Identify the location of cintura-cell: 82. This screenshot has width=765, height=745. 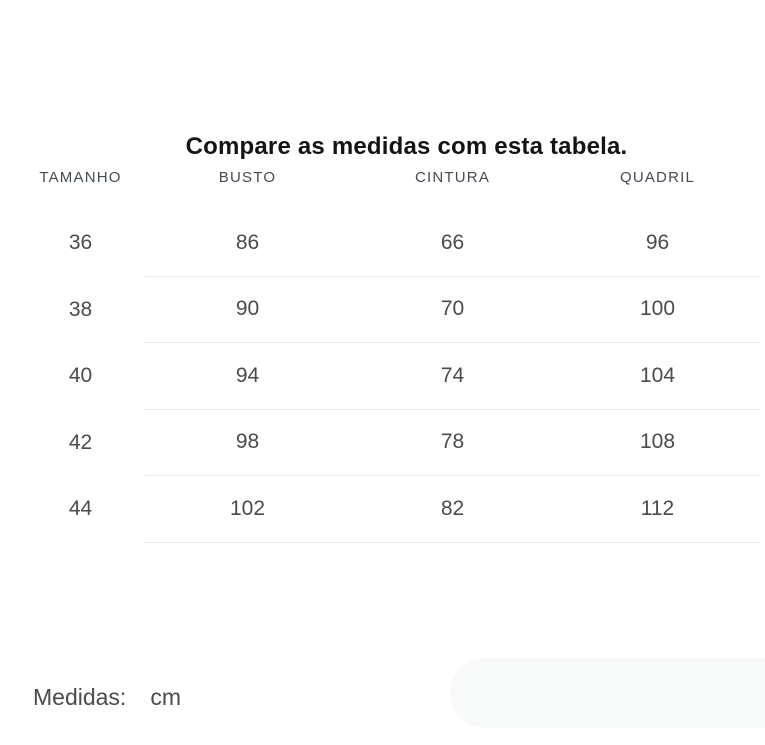
(452, 509).